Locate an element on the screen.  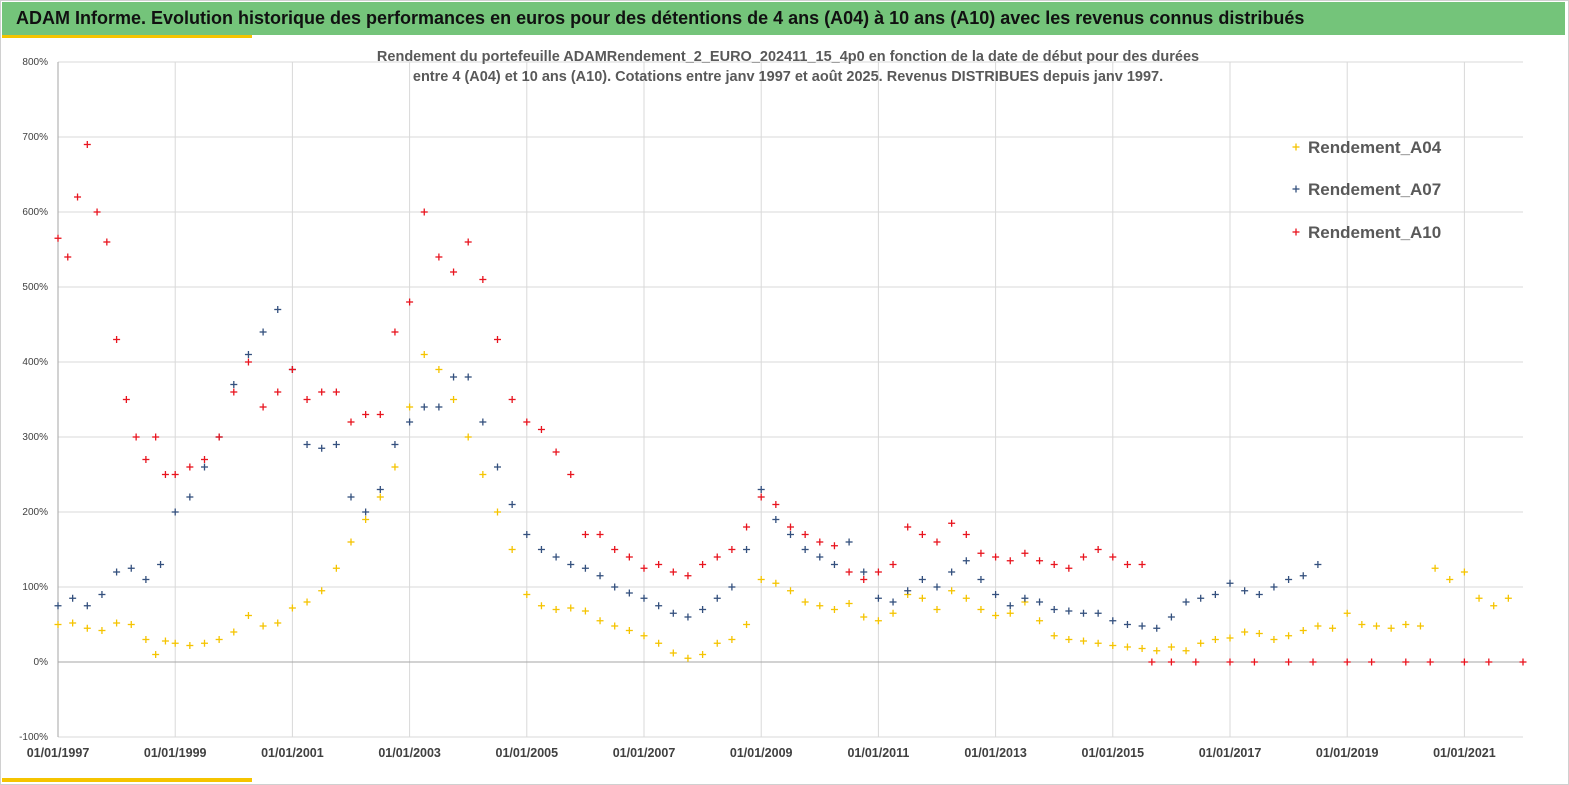
x-tick-label: 01/01/2003 is located at coordinates (409, 753).